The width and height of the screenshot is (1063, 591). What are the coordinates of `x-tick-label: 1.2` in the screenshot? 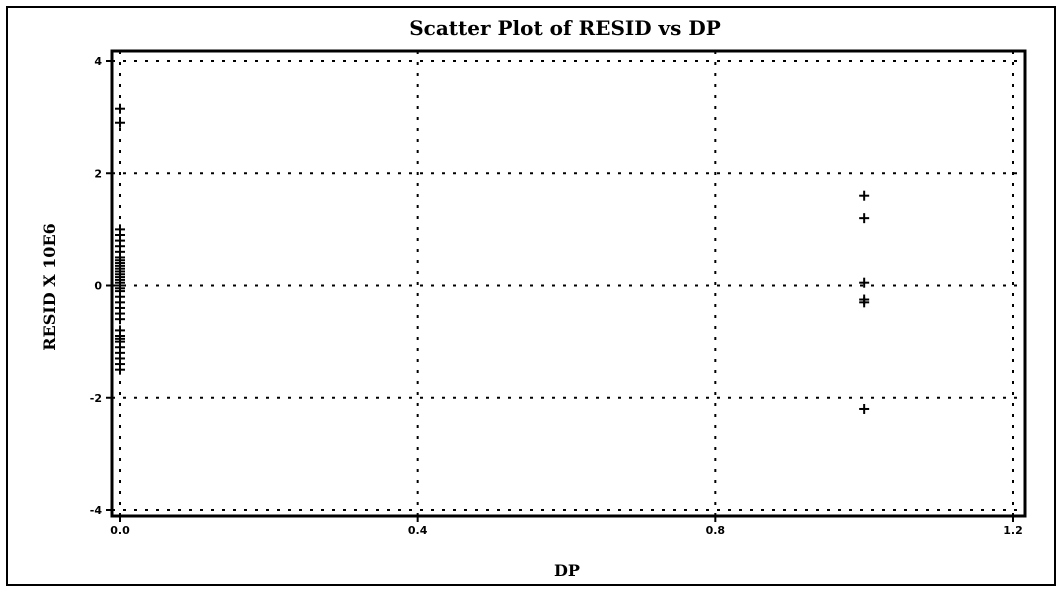 It's located at (1013, 530).